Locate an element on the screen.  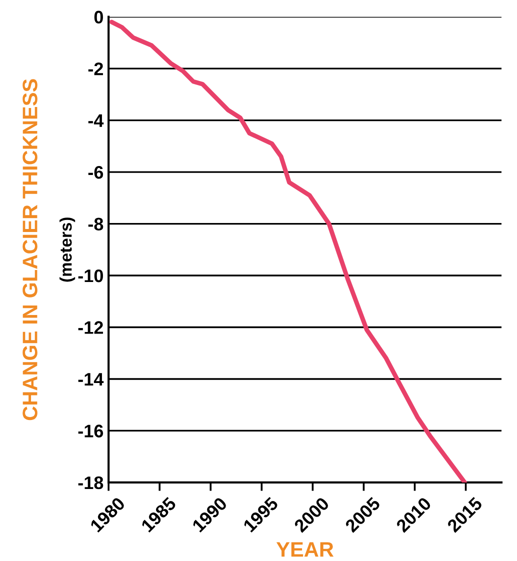
y-axis-title: CHANGE IN GLACIER THICKNESS is located at coordinates (30, 249).